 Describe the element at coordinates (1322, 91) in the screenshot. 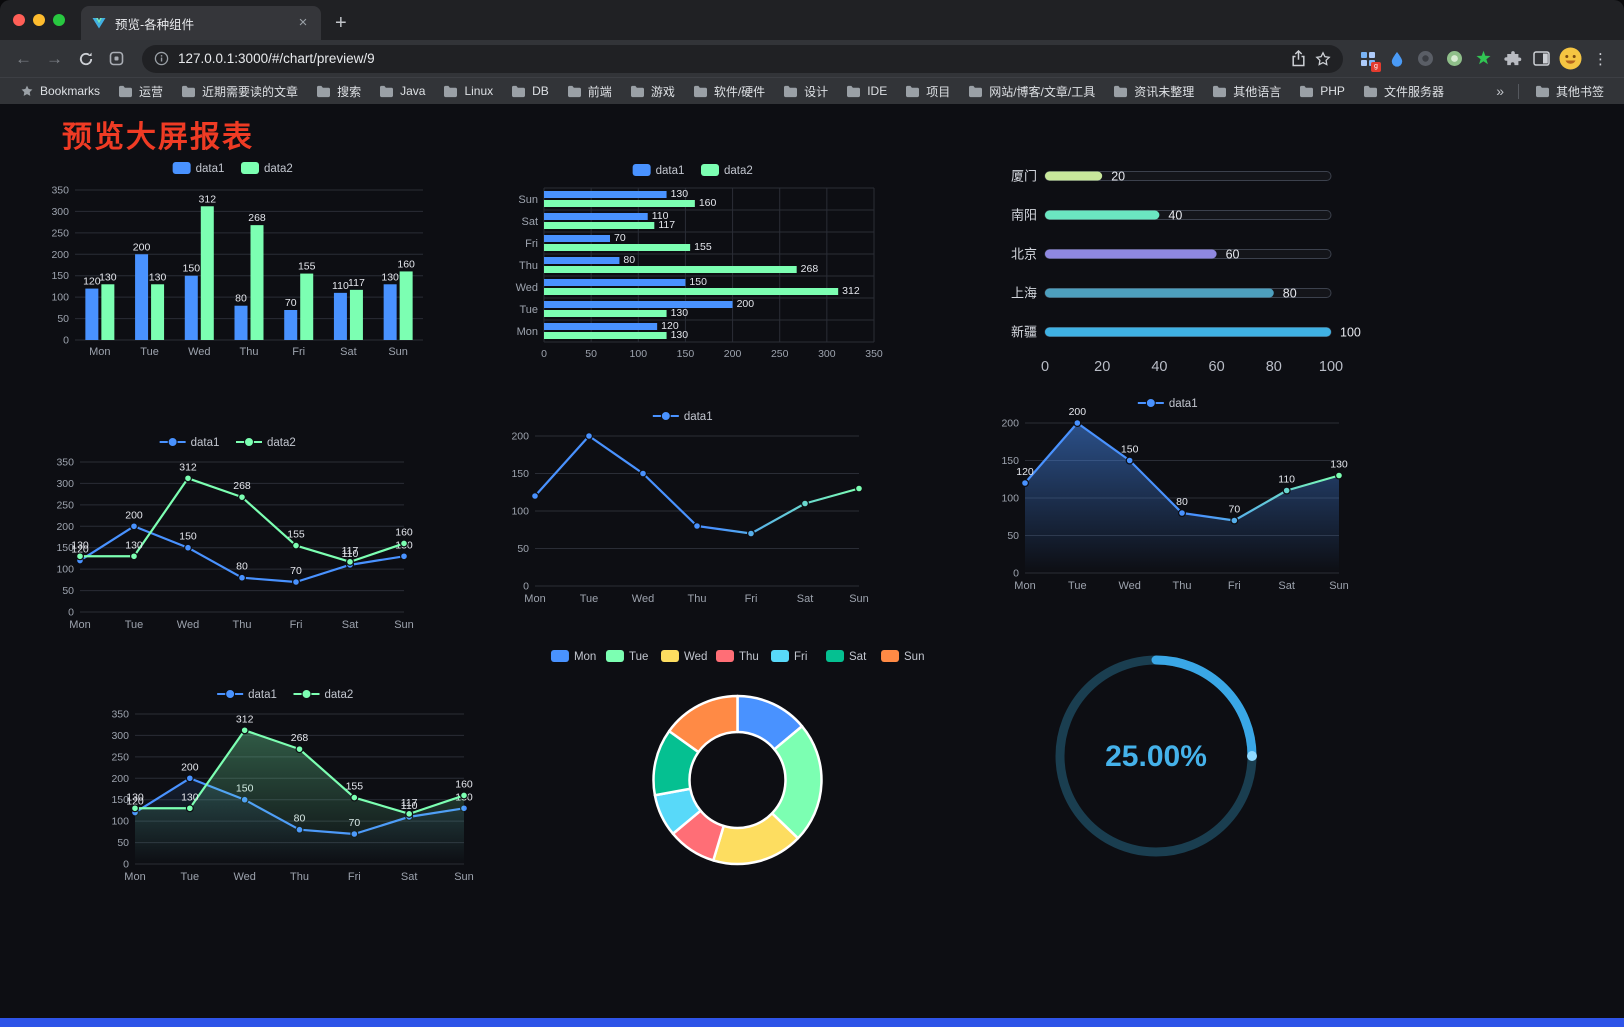

I see `bookmark-folder: PHP` at that location.